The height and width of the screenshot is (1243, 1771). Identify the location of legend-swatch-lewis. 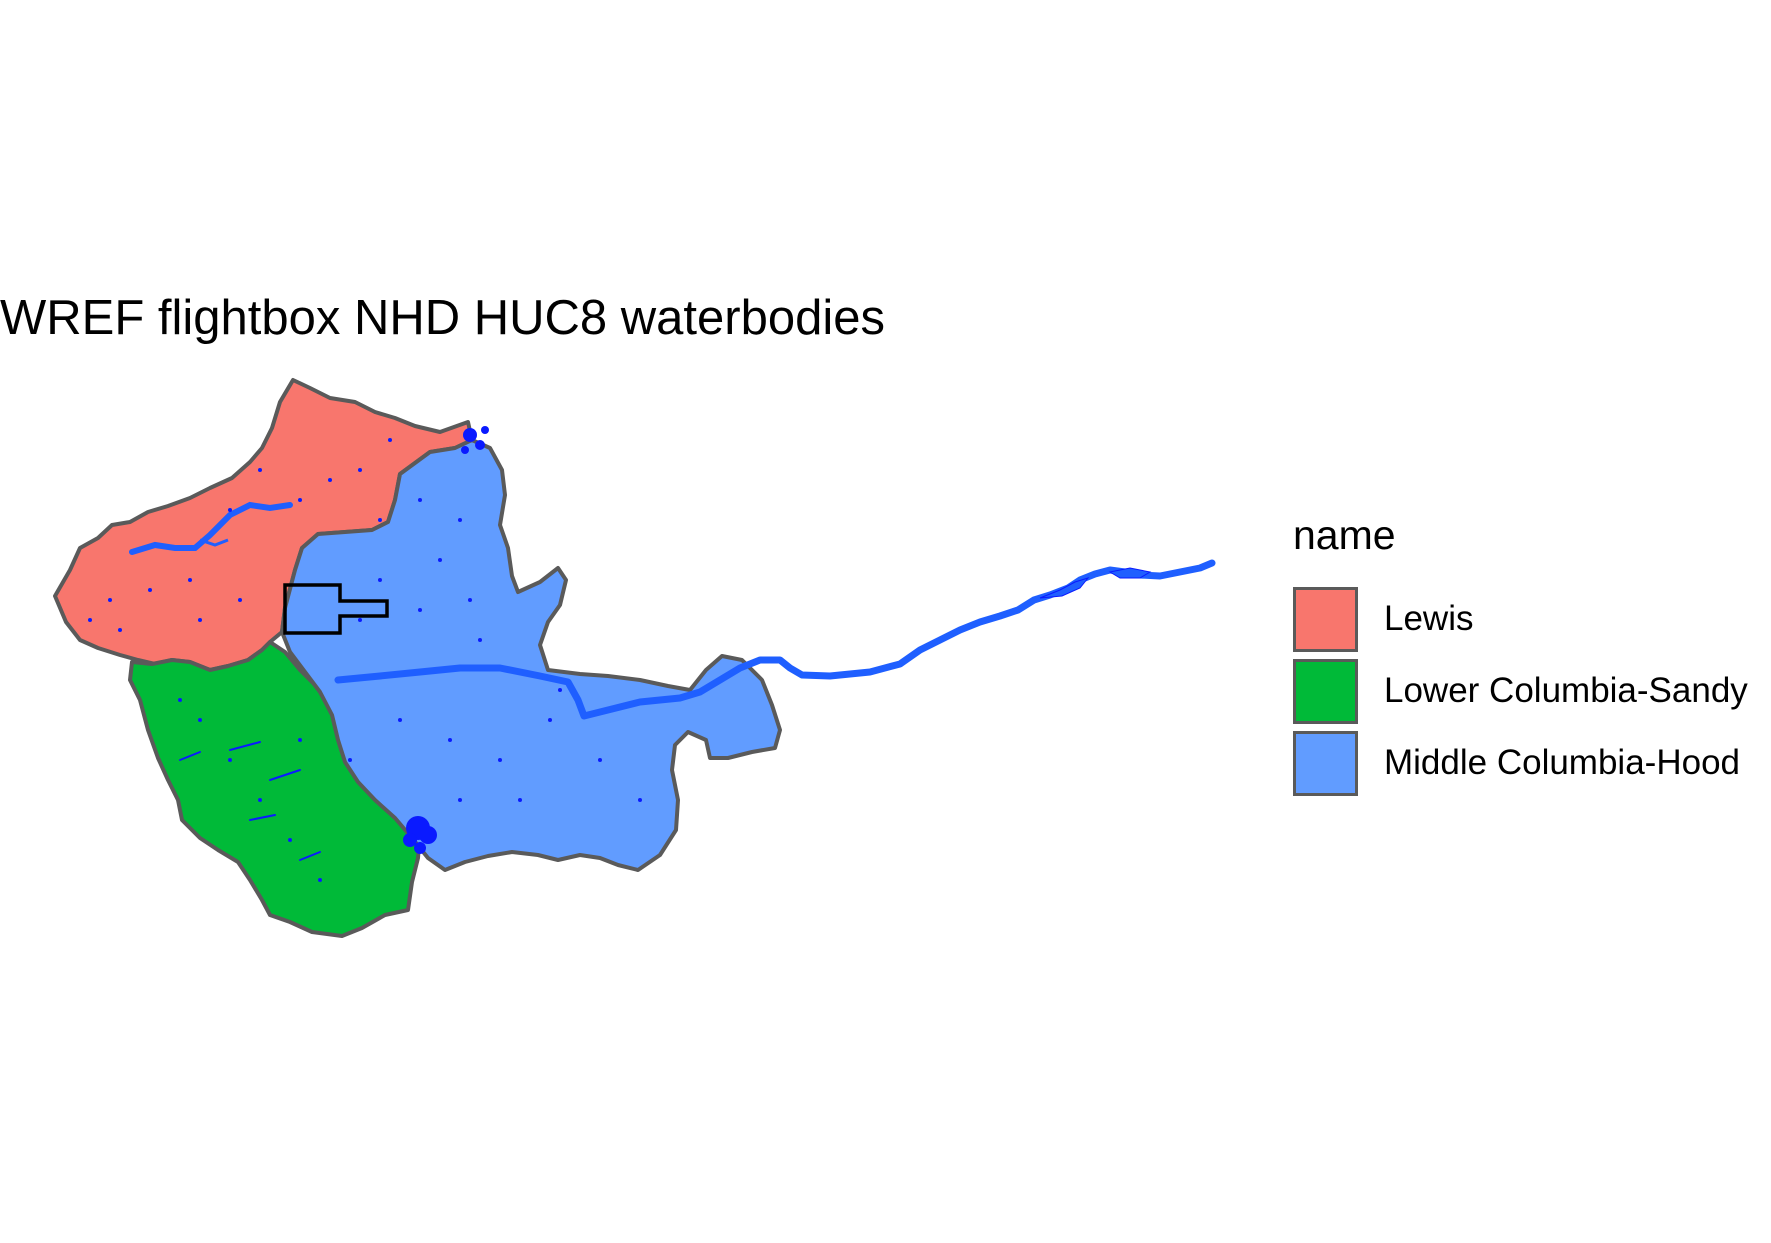
(1325, 619).